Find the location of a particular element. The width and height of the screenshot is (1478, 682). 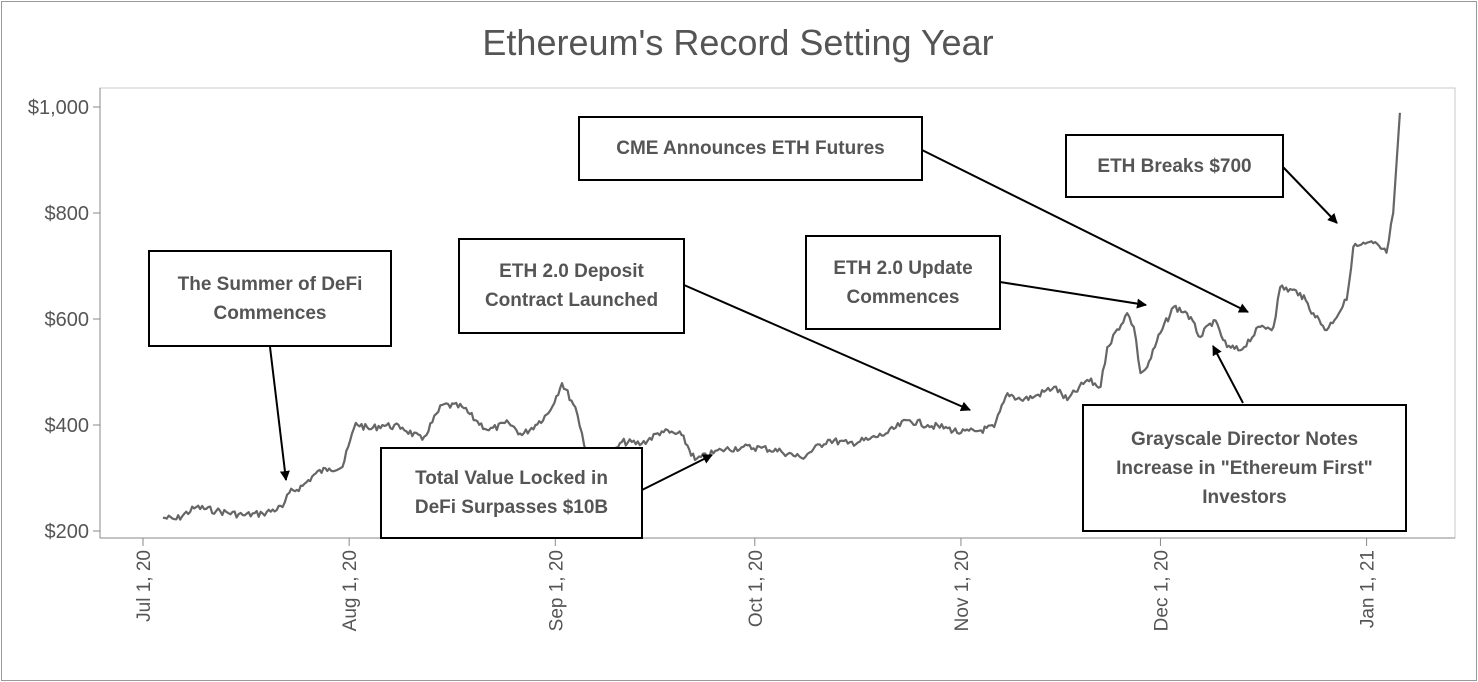

annotation-deposit: ETH 2.0 Deposit Contract Launched is located at coordinates (571, 286).